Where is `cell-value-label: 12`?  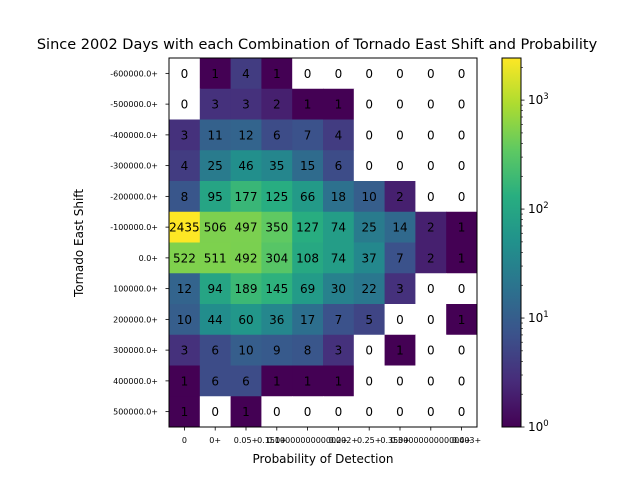
cell-value-label: 12 is located at coordinates (245, 135).